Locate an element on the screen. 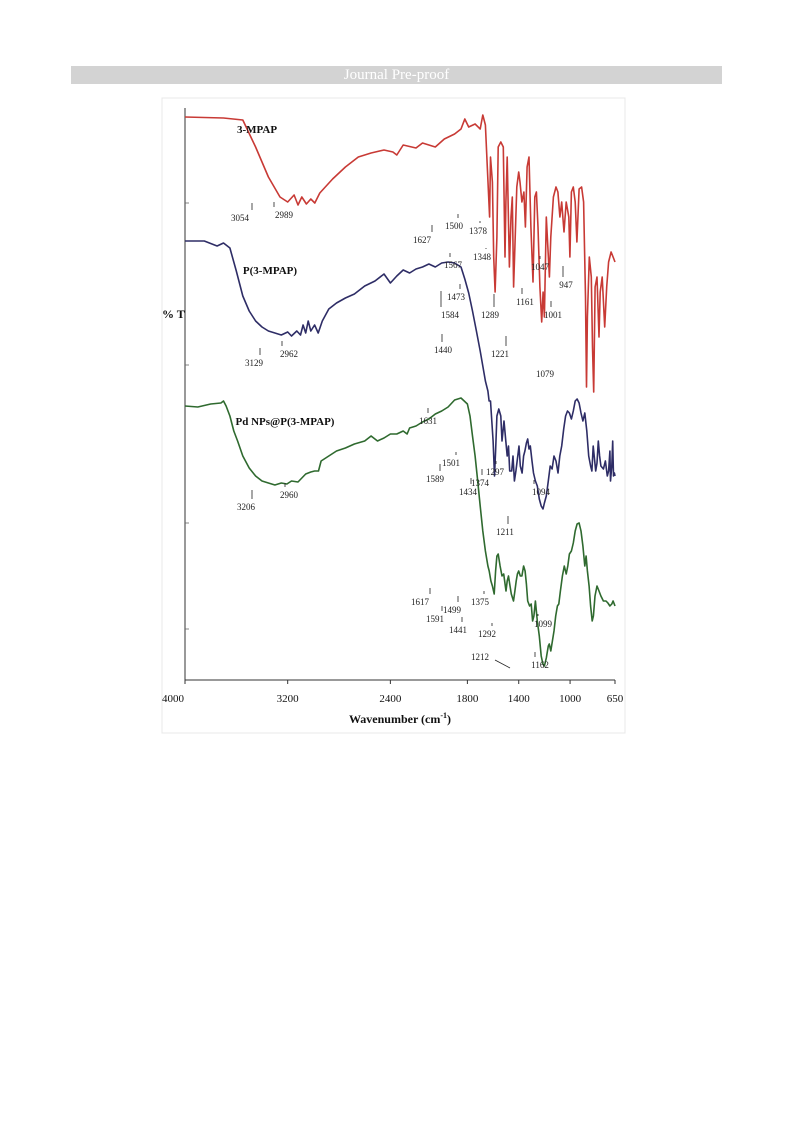 The image size is (793, 1123). peak-label-1221: 1221 is located at coordinates (500, 347).